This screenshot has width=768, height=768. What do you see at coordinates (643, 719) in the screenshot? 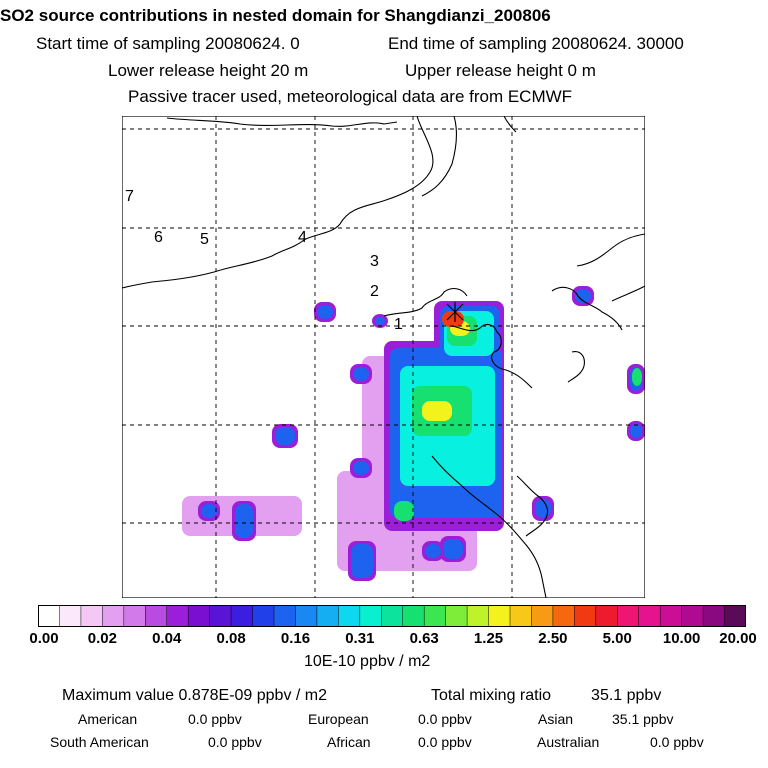
I see `region-asian-value: 35.1 ppbv` at bounding box center [643, 719].